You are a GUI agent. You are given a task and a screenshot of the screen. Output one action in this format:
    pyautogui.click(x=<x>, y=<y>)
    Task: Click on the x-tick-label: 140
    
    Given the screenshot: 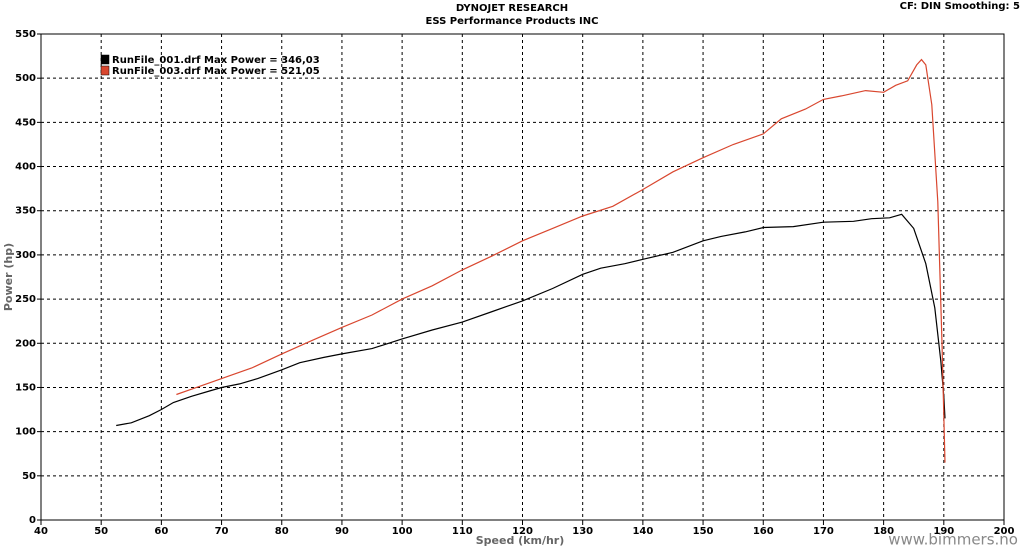 What is the action you would take?
    pyautogui.click(x=642, y=531)
    